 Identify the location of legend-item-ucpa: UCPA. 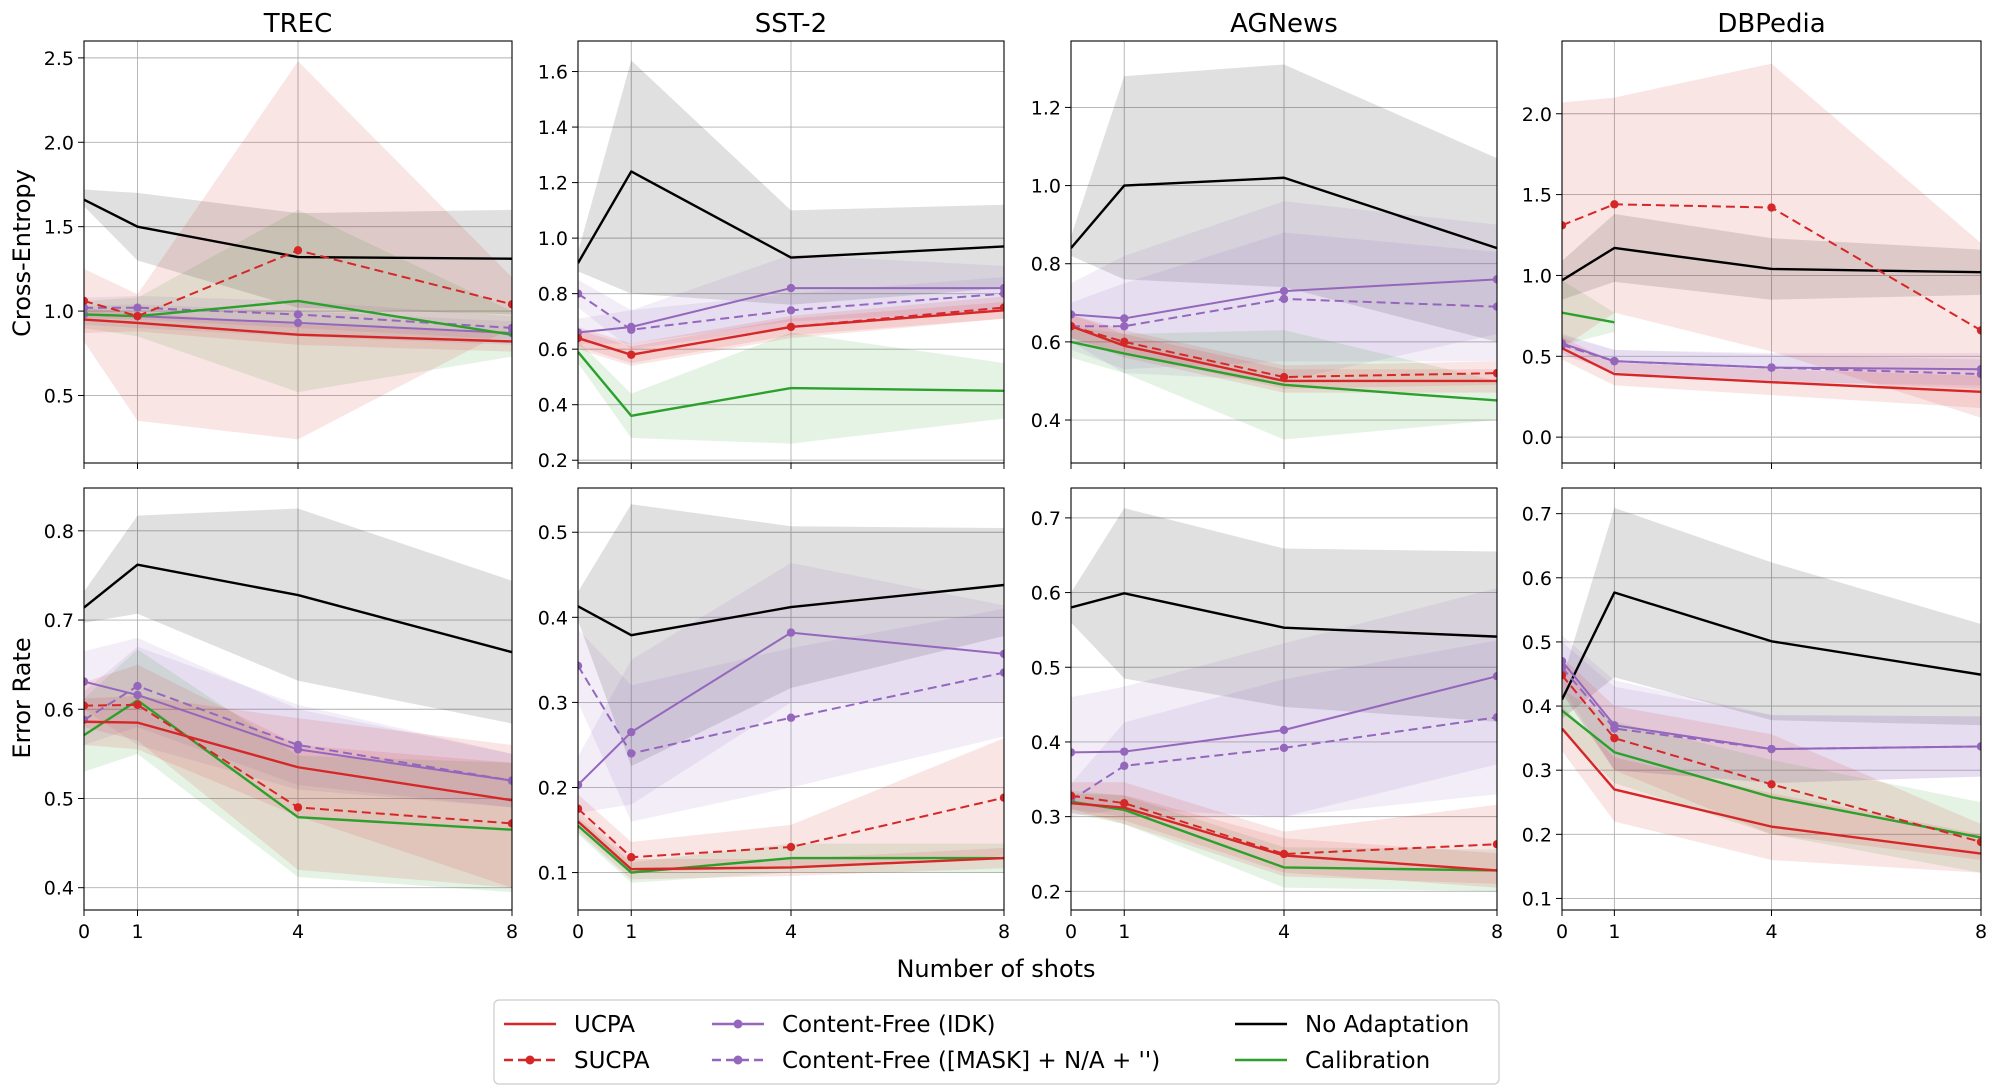
(569, 1025).